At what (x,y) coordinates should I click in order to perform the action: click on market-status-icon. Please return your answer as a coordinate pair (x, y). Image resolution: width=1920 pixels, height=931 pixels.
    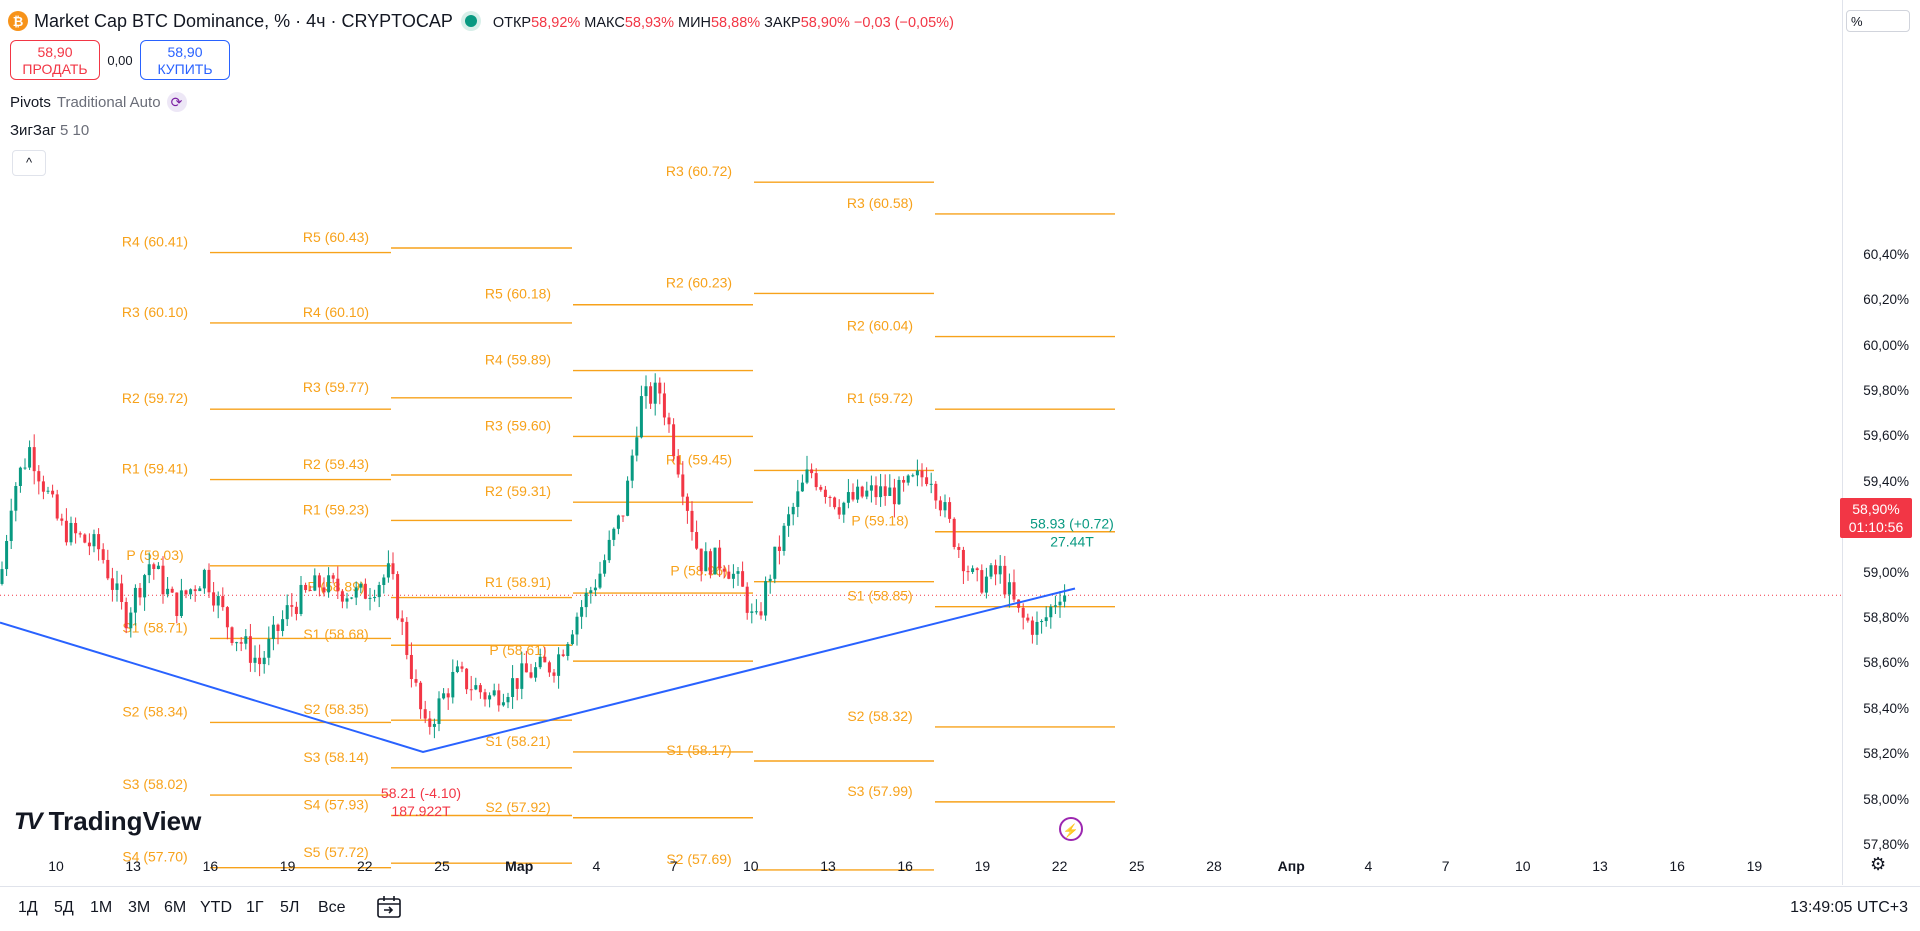
    Looking at the image, I should click on (470, 21).